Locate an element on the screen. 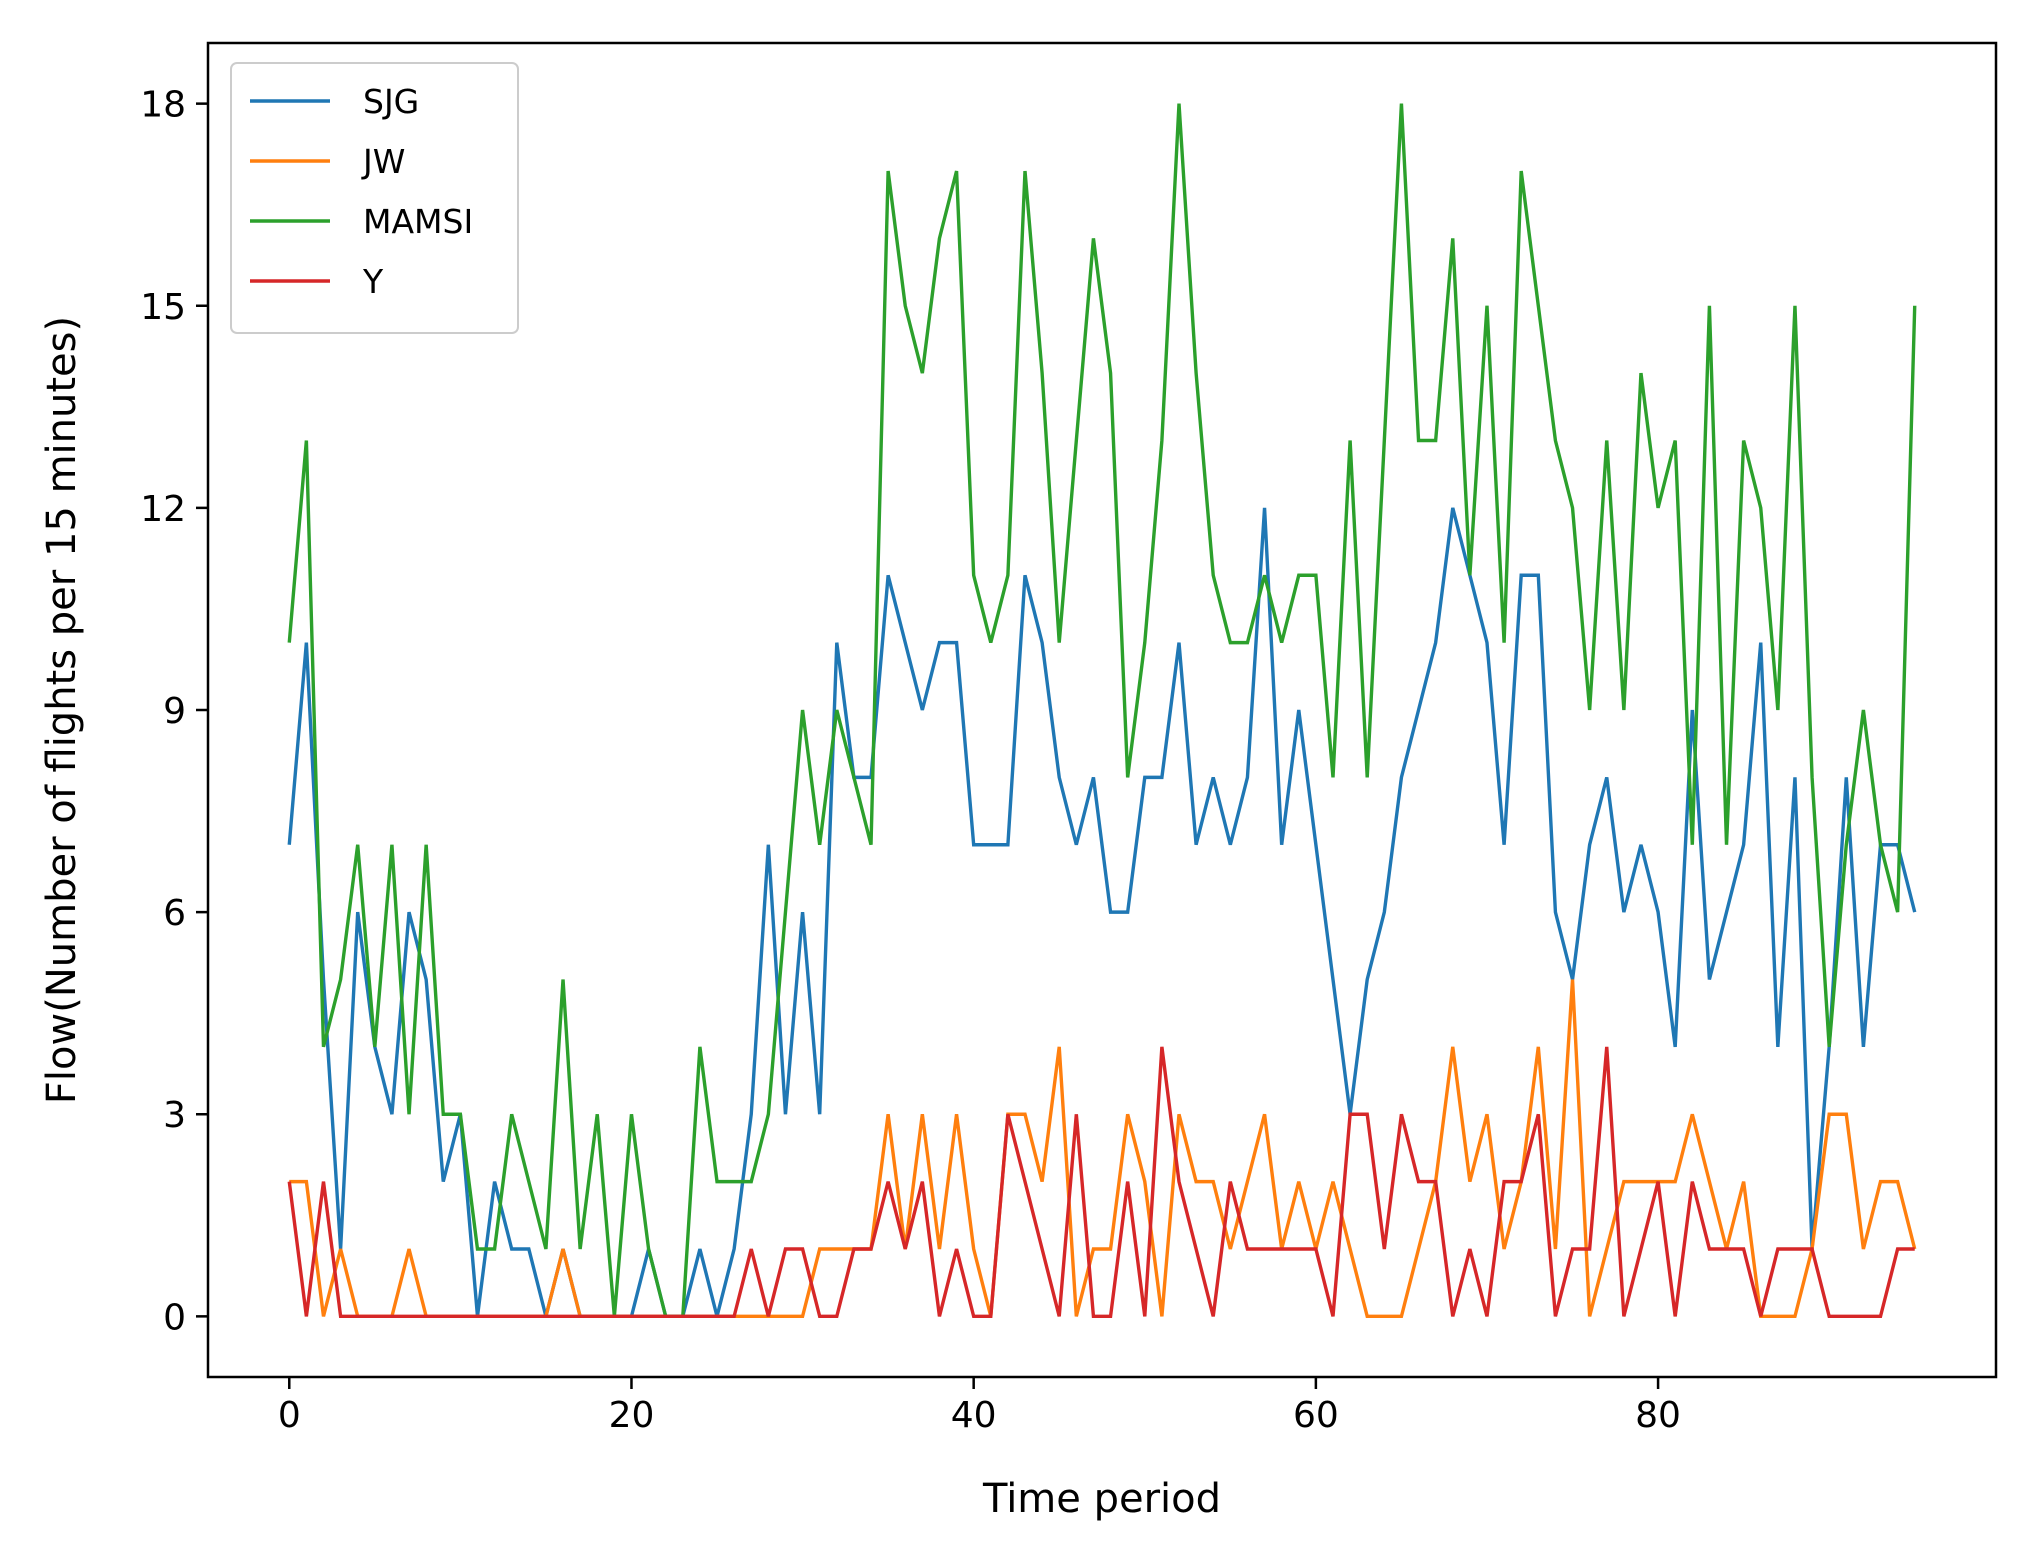  legend-label-sjg: SJG is located at coordinates (391, 101).